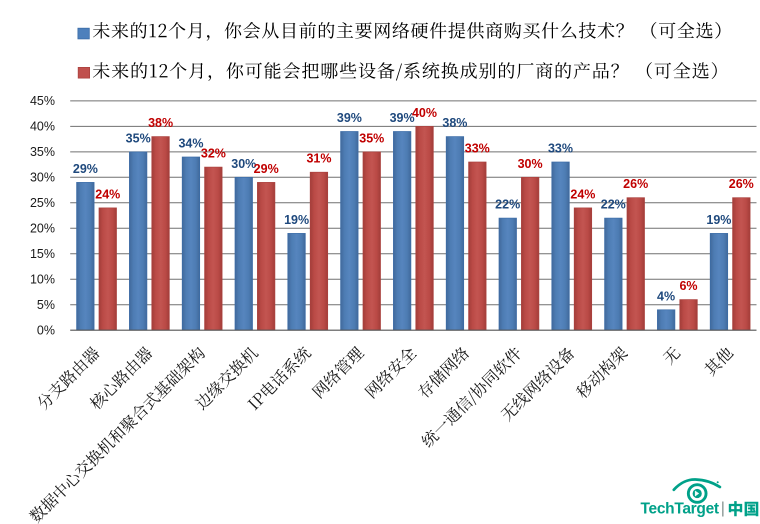  Describe the element at coordinates (42, 203) in the screenshot. I see `svg-text: 25%` at that location.